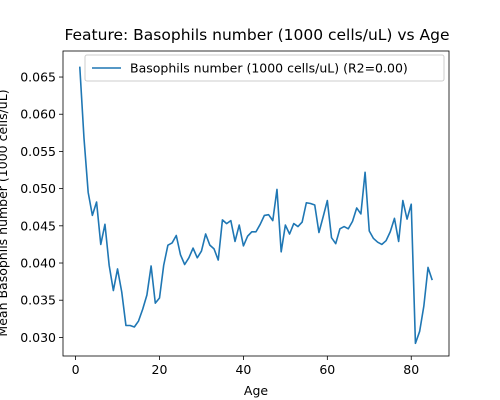  I want to click on y-axis: 0.030 0.035 0.040 0.045 0.050 0.055 0.060 0.065, so click(41, 207).